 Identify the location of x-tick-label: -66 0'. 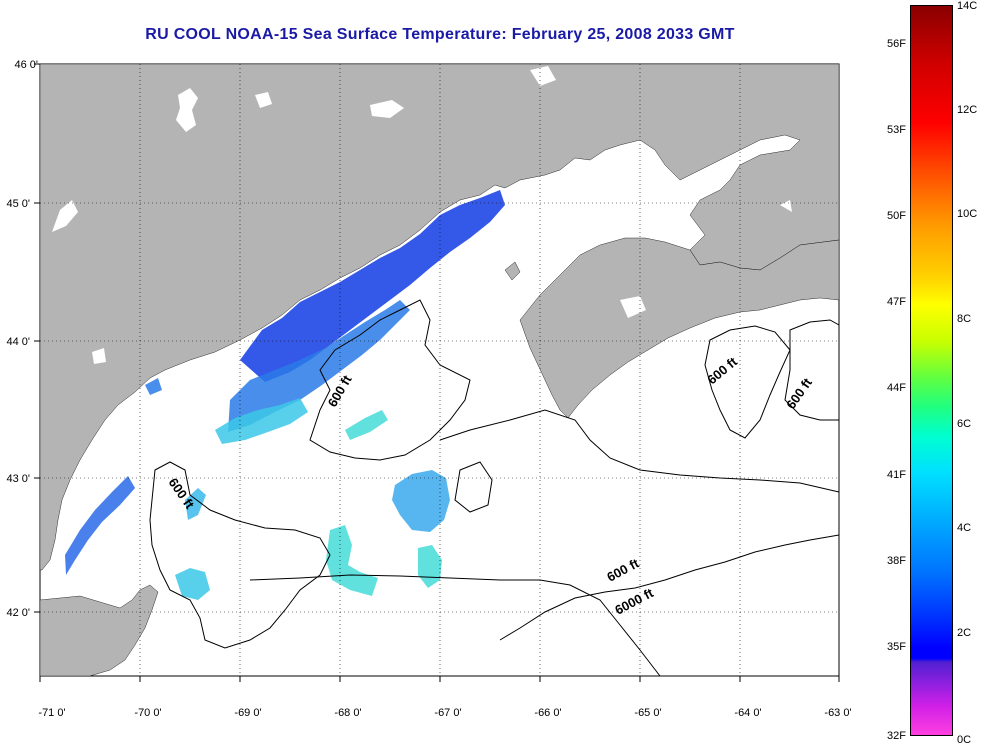
(547, 713).